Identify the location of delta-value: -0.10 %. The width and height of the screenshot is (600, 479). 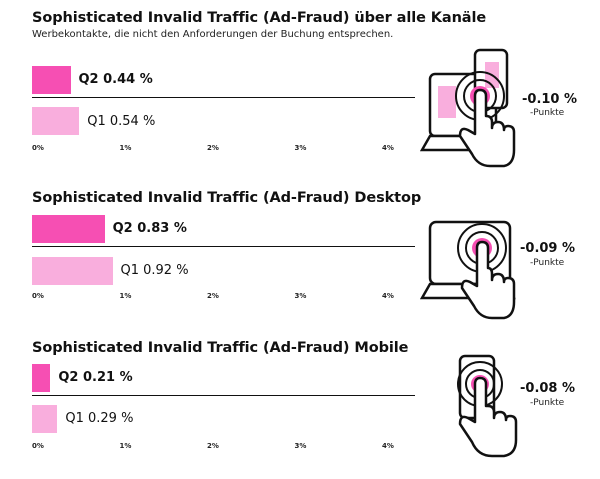
(550, 99).